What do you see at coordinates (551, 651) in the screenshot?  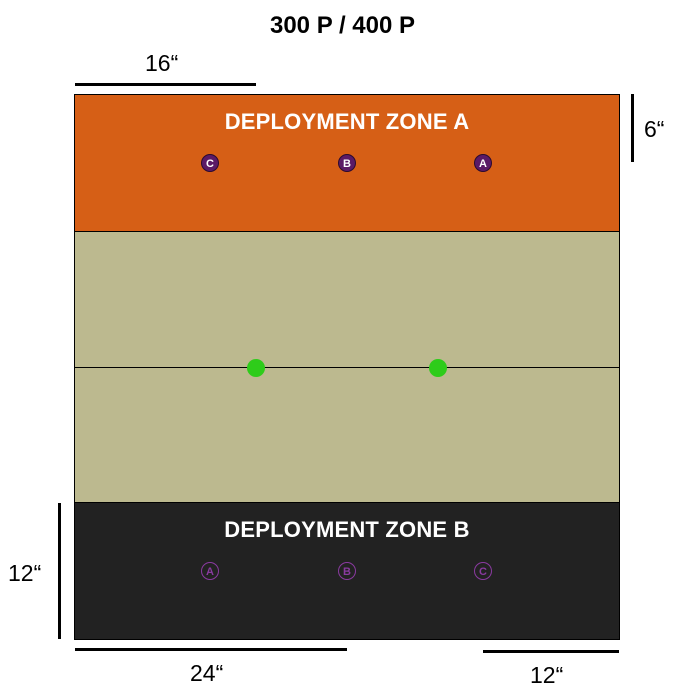 I see `dim-bar-bottom-right` at bounding box center [551, 651].